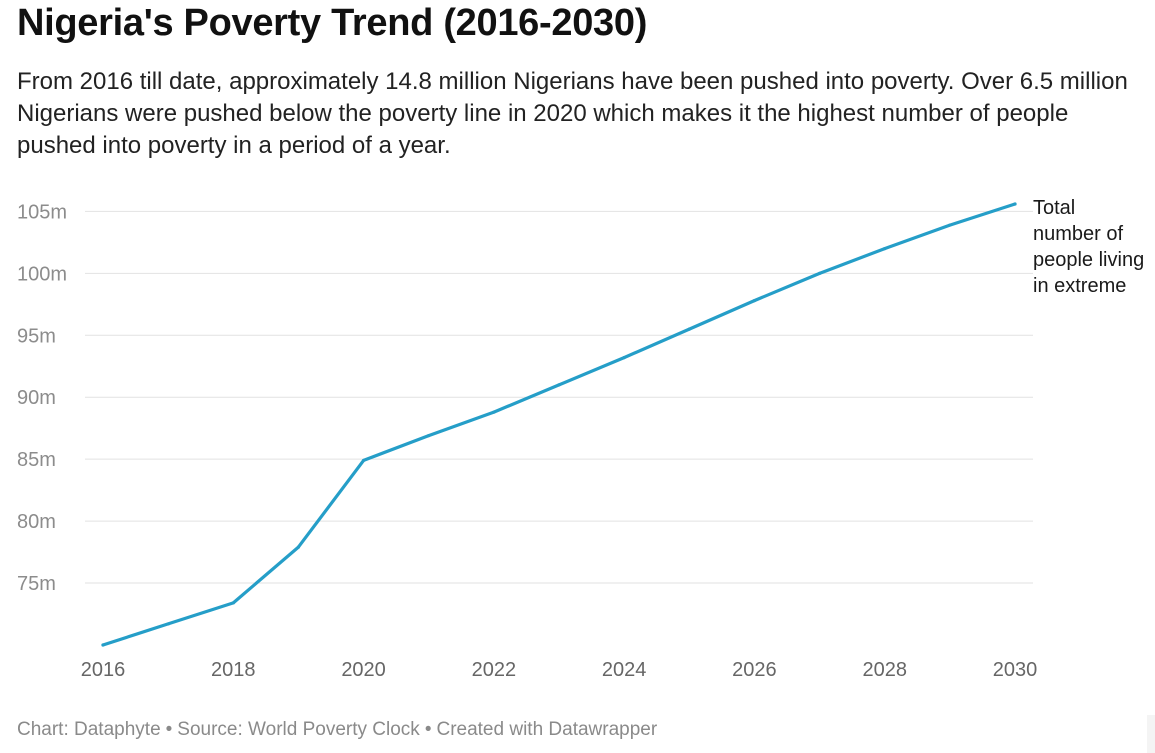  Describe the element at coordinates (36, 584) in the screenshot. I see `y-tick-label: 75m` at that location.